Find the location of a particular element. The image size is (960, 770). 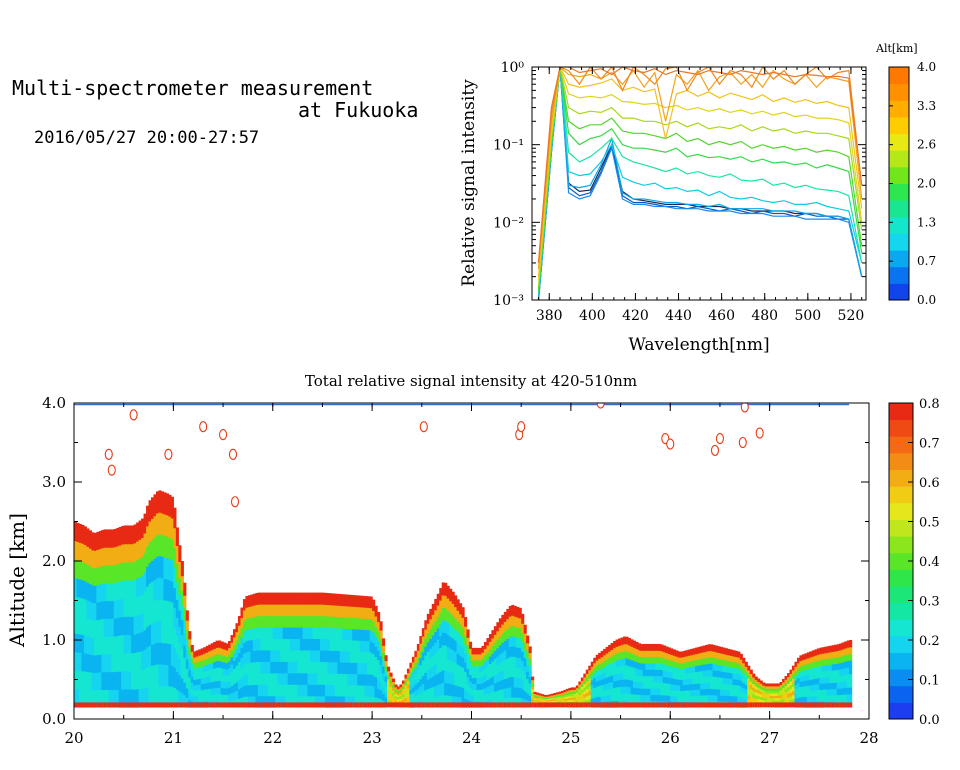

heatmap-patch is located at coordinates (203, 427).